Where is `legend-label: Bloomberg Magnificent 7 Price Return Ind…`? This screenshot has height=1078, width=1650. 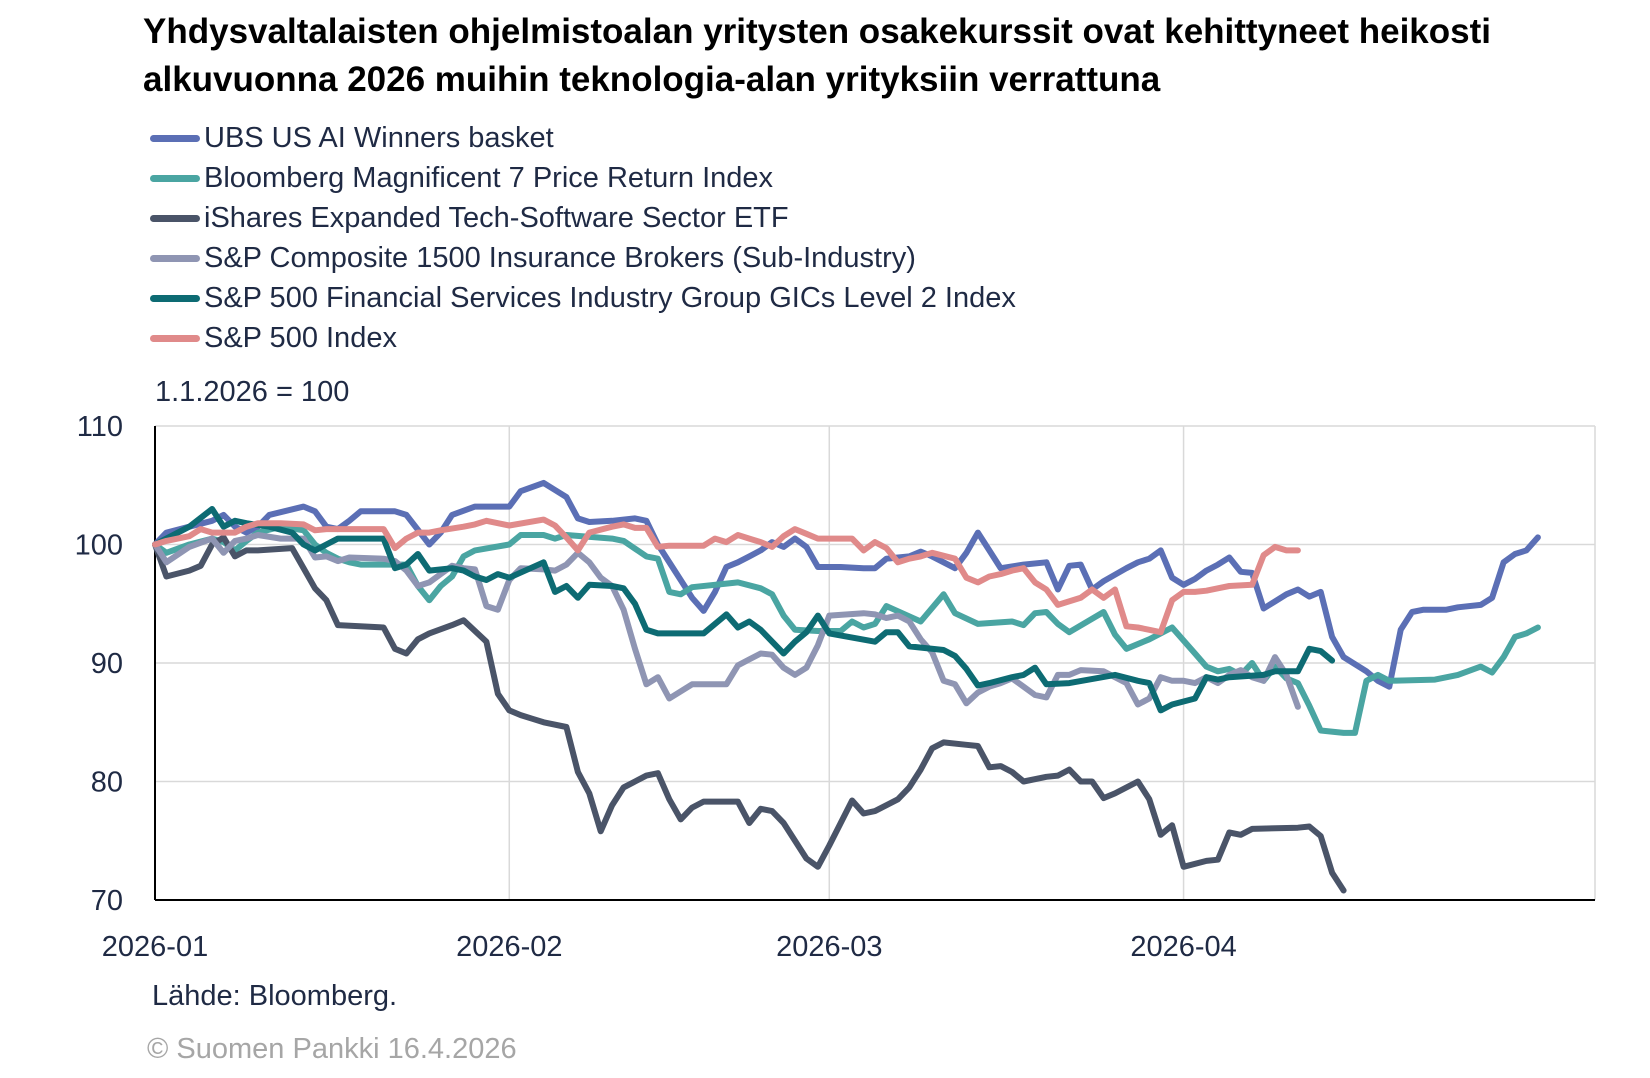 legend-label: Bloomberg Magnificent 7 Price Return Ind… is located at coordinates (489, 177).